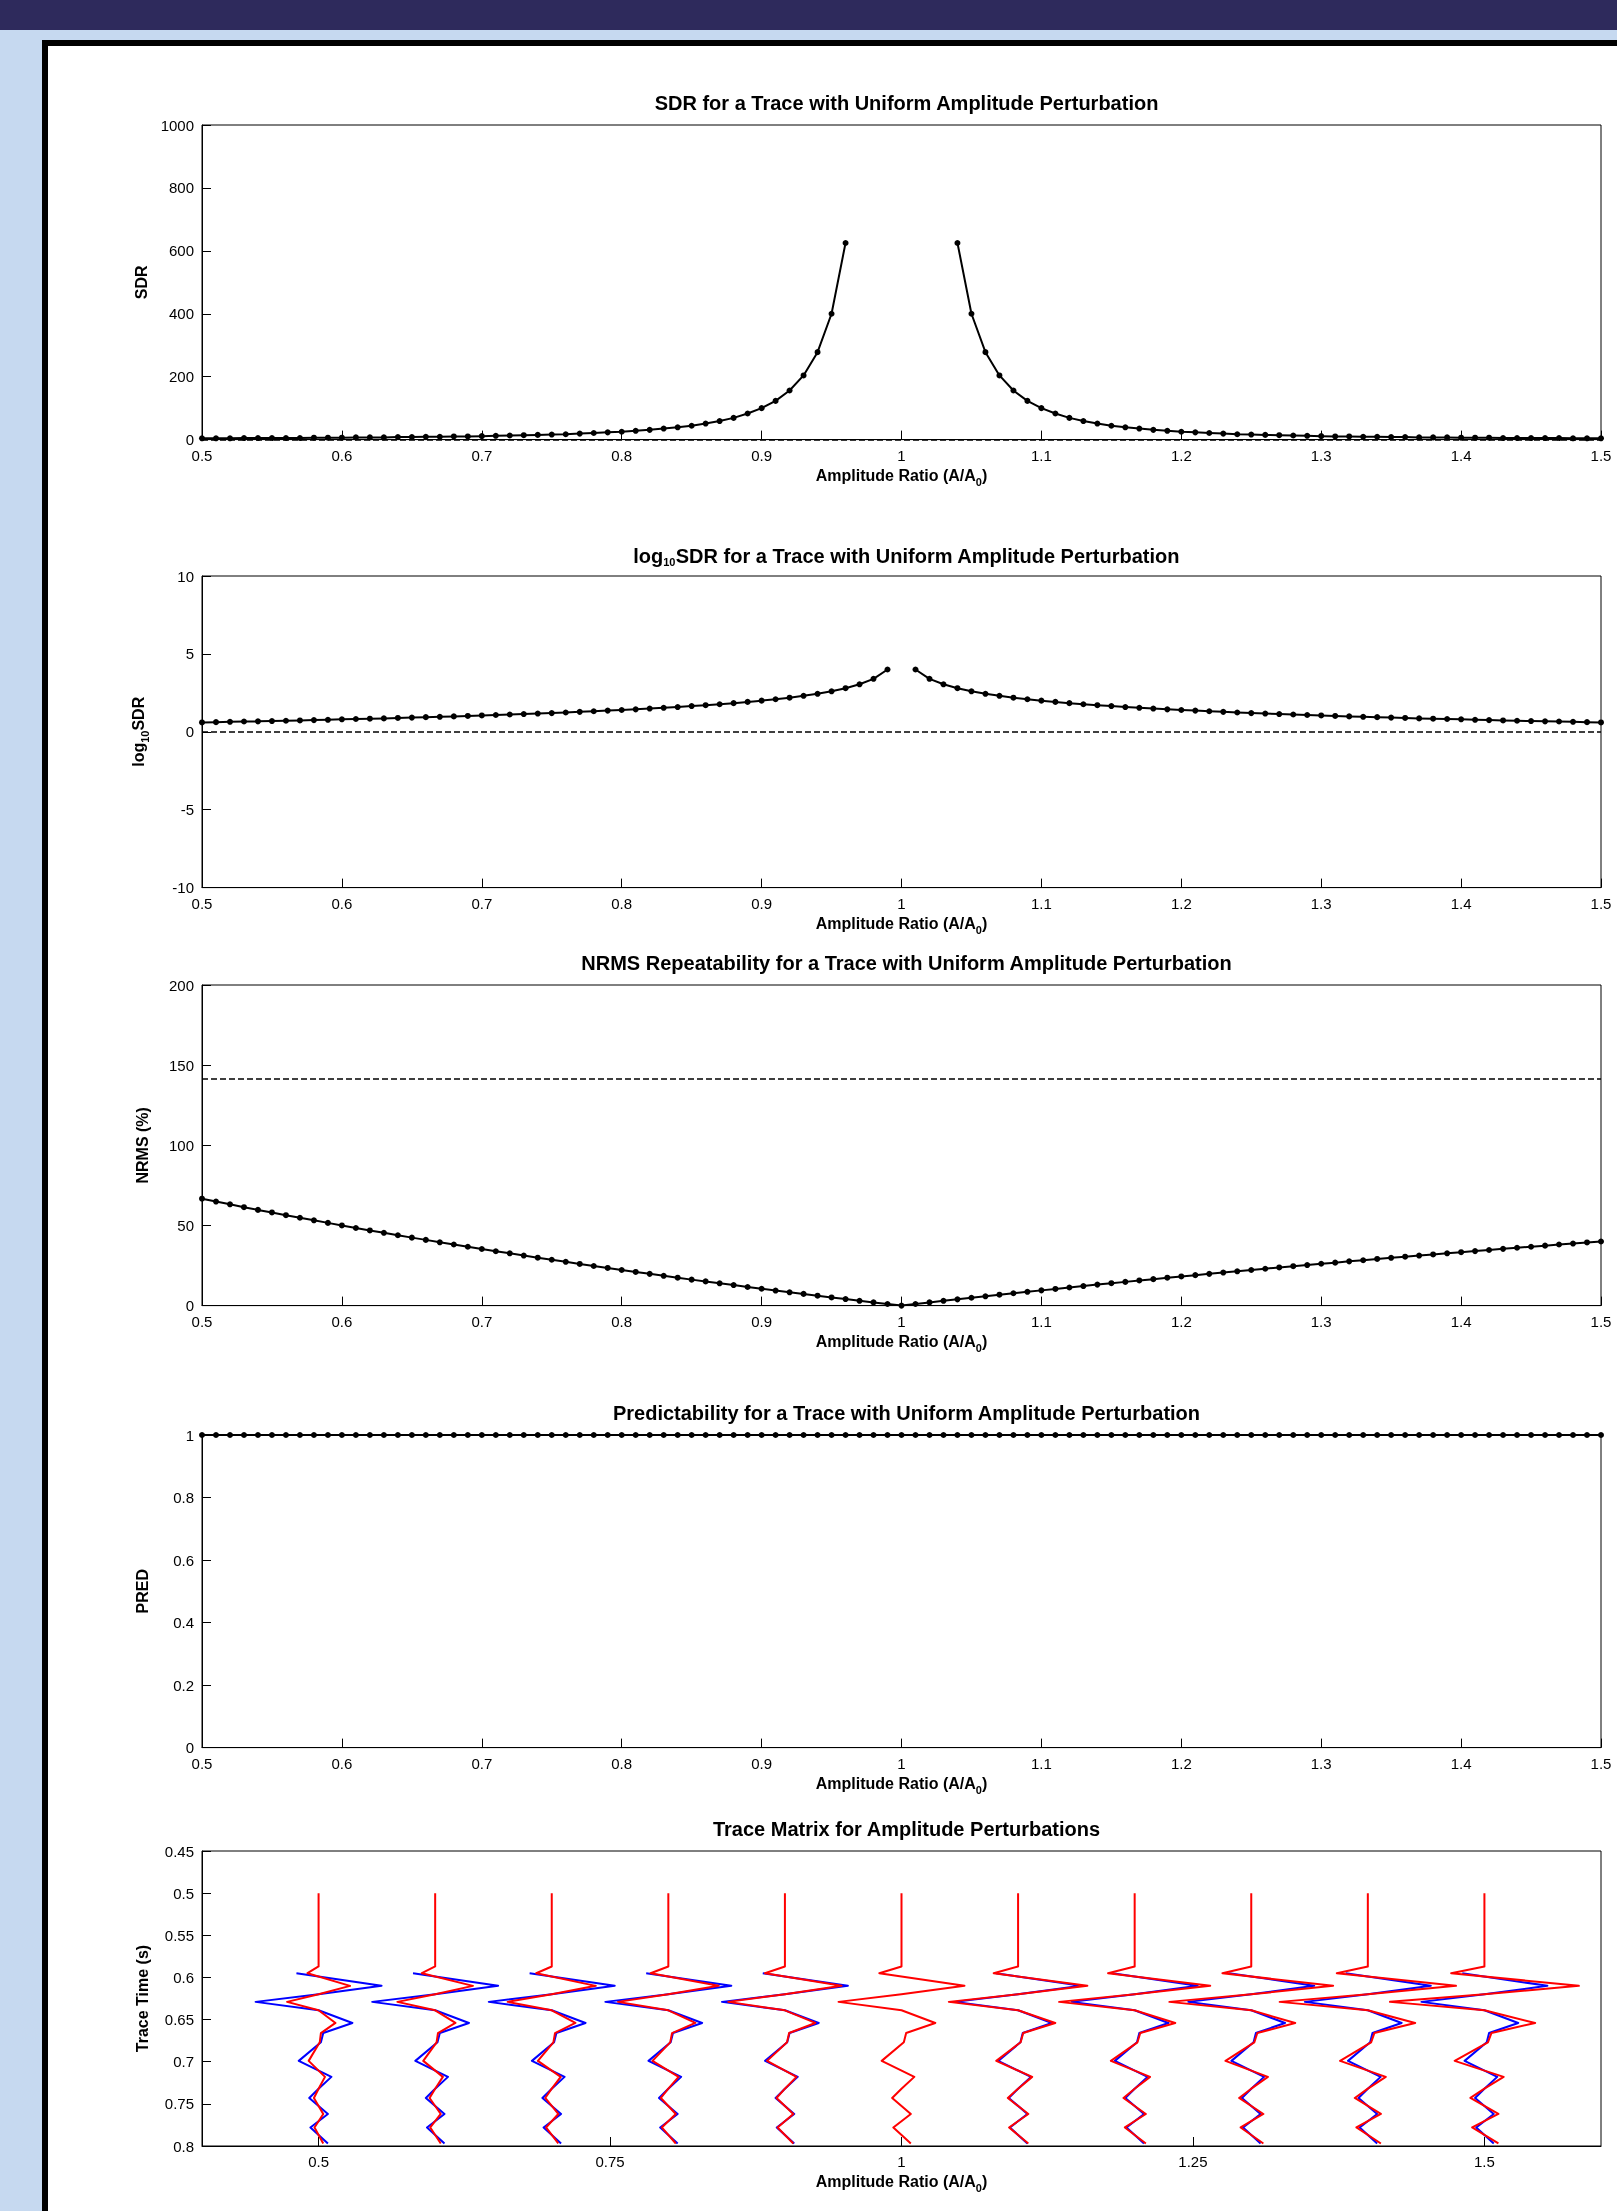 The image size is (1617, 2211). What do you see at coordinates (181, 251) in the screenshot?
I see `y-tick-label: 600` at bounding box center [181, 251].